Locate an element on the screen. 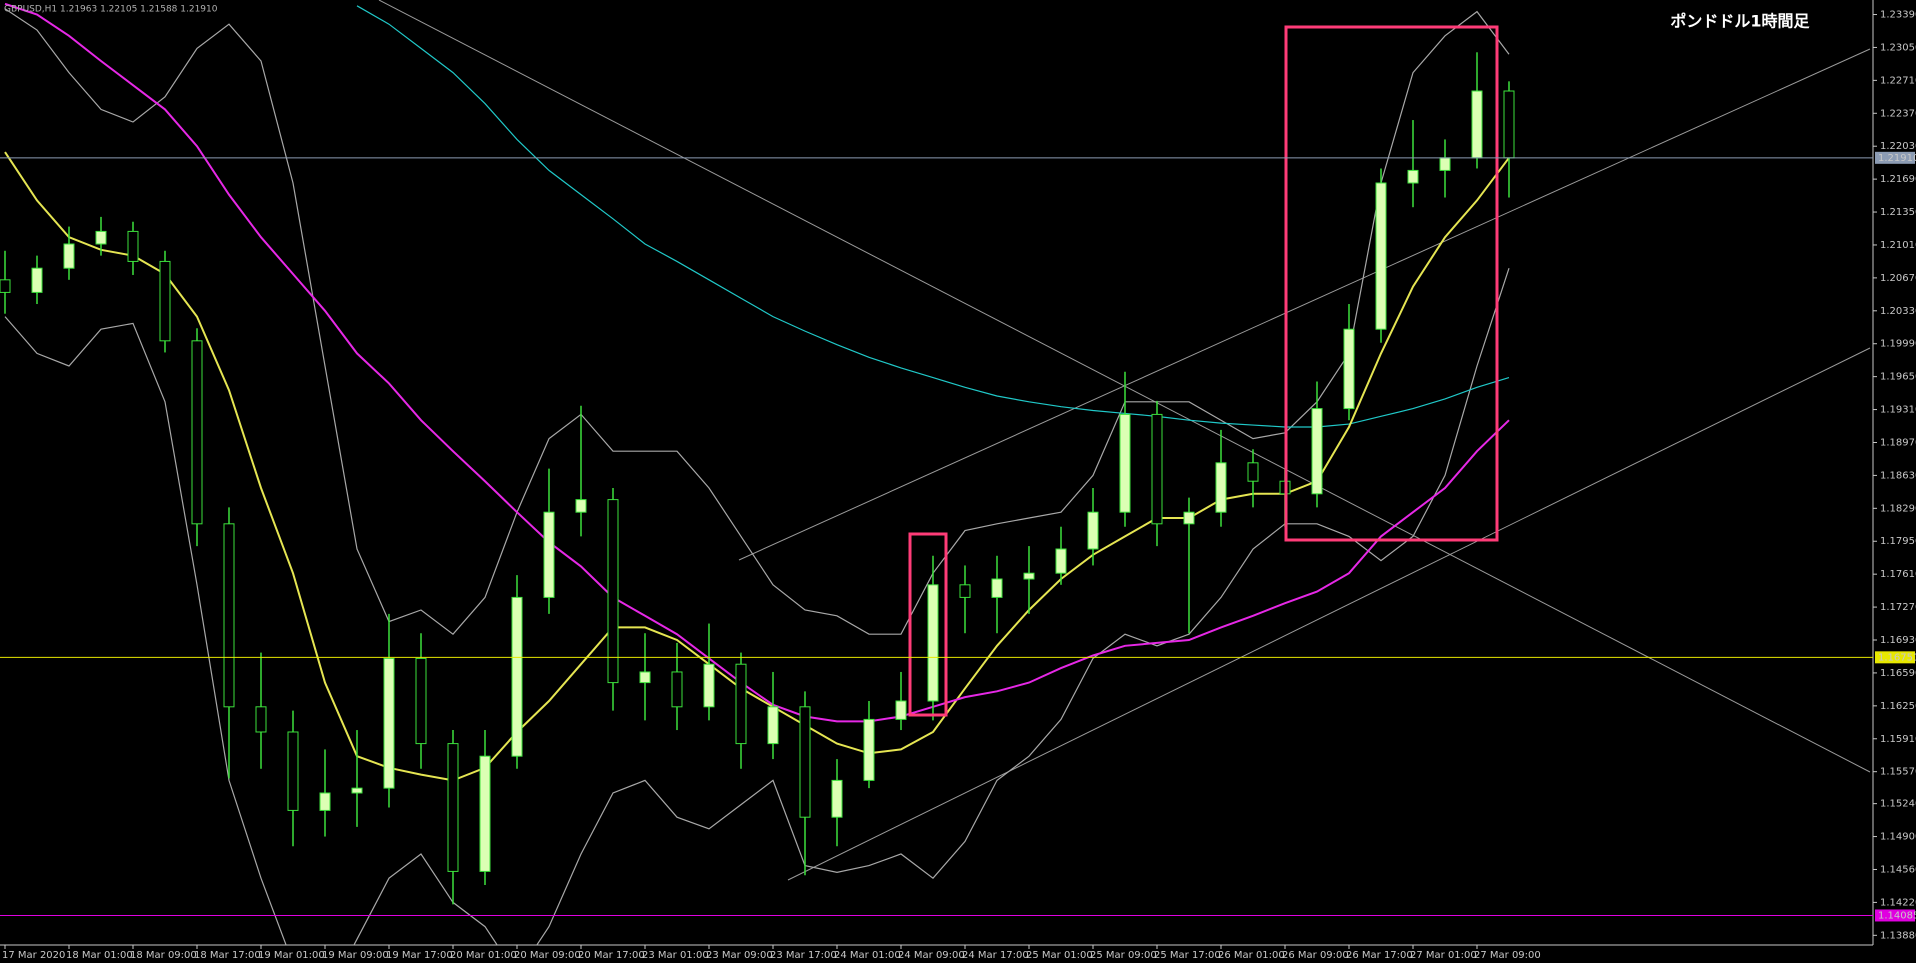 The image size is (1916, 963). y-tick-label: 1.16930 is located at coordinates (1898, 640).